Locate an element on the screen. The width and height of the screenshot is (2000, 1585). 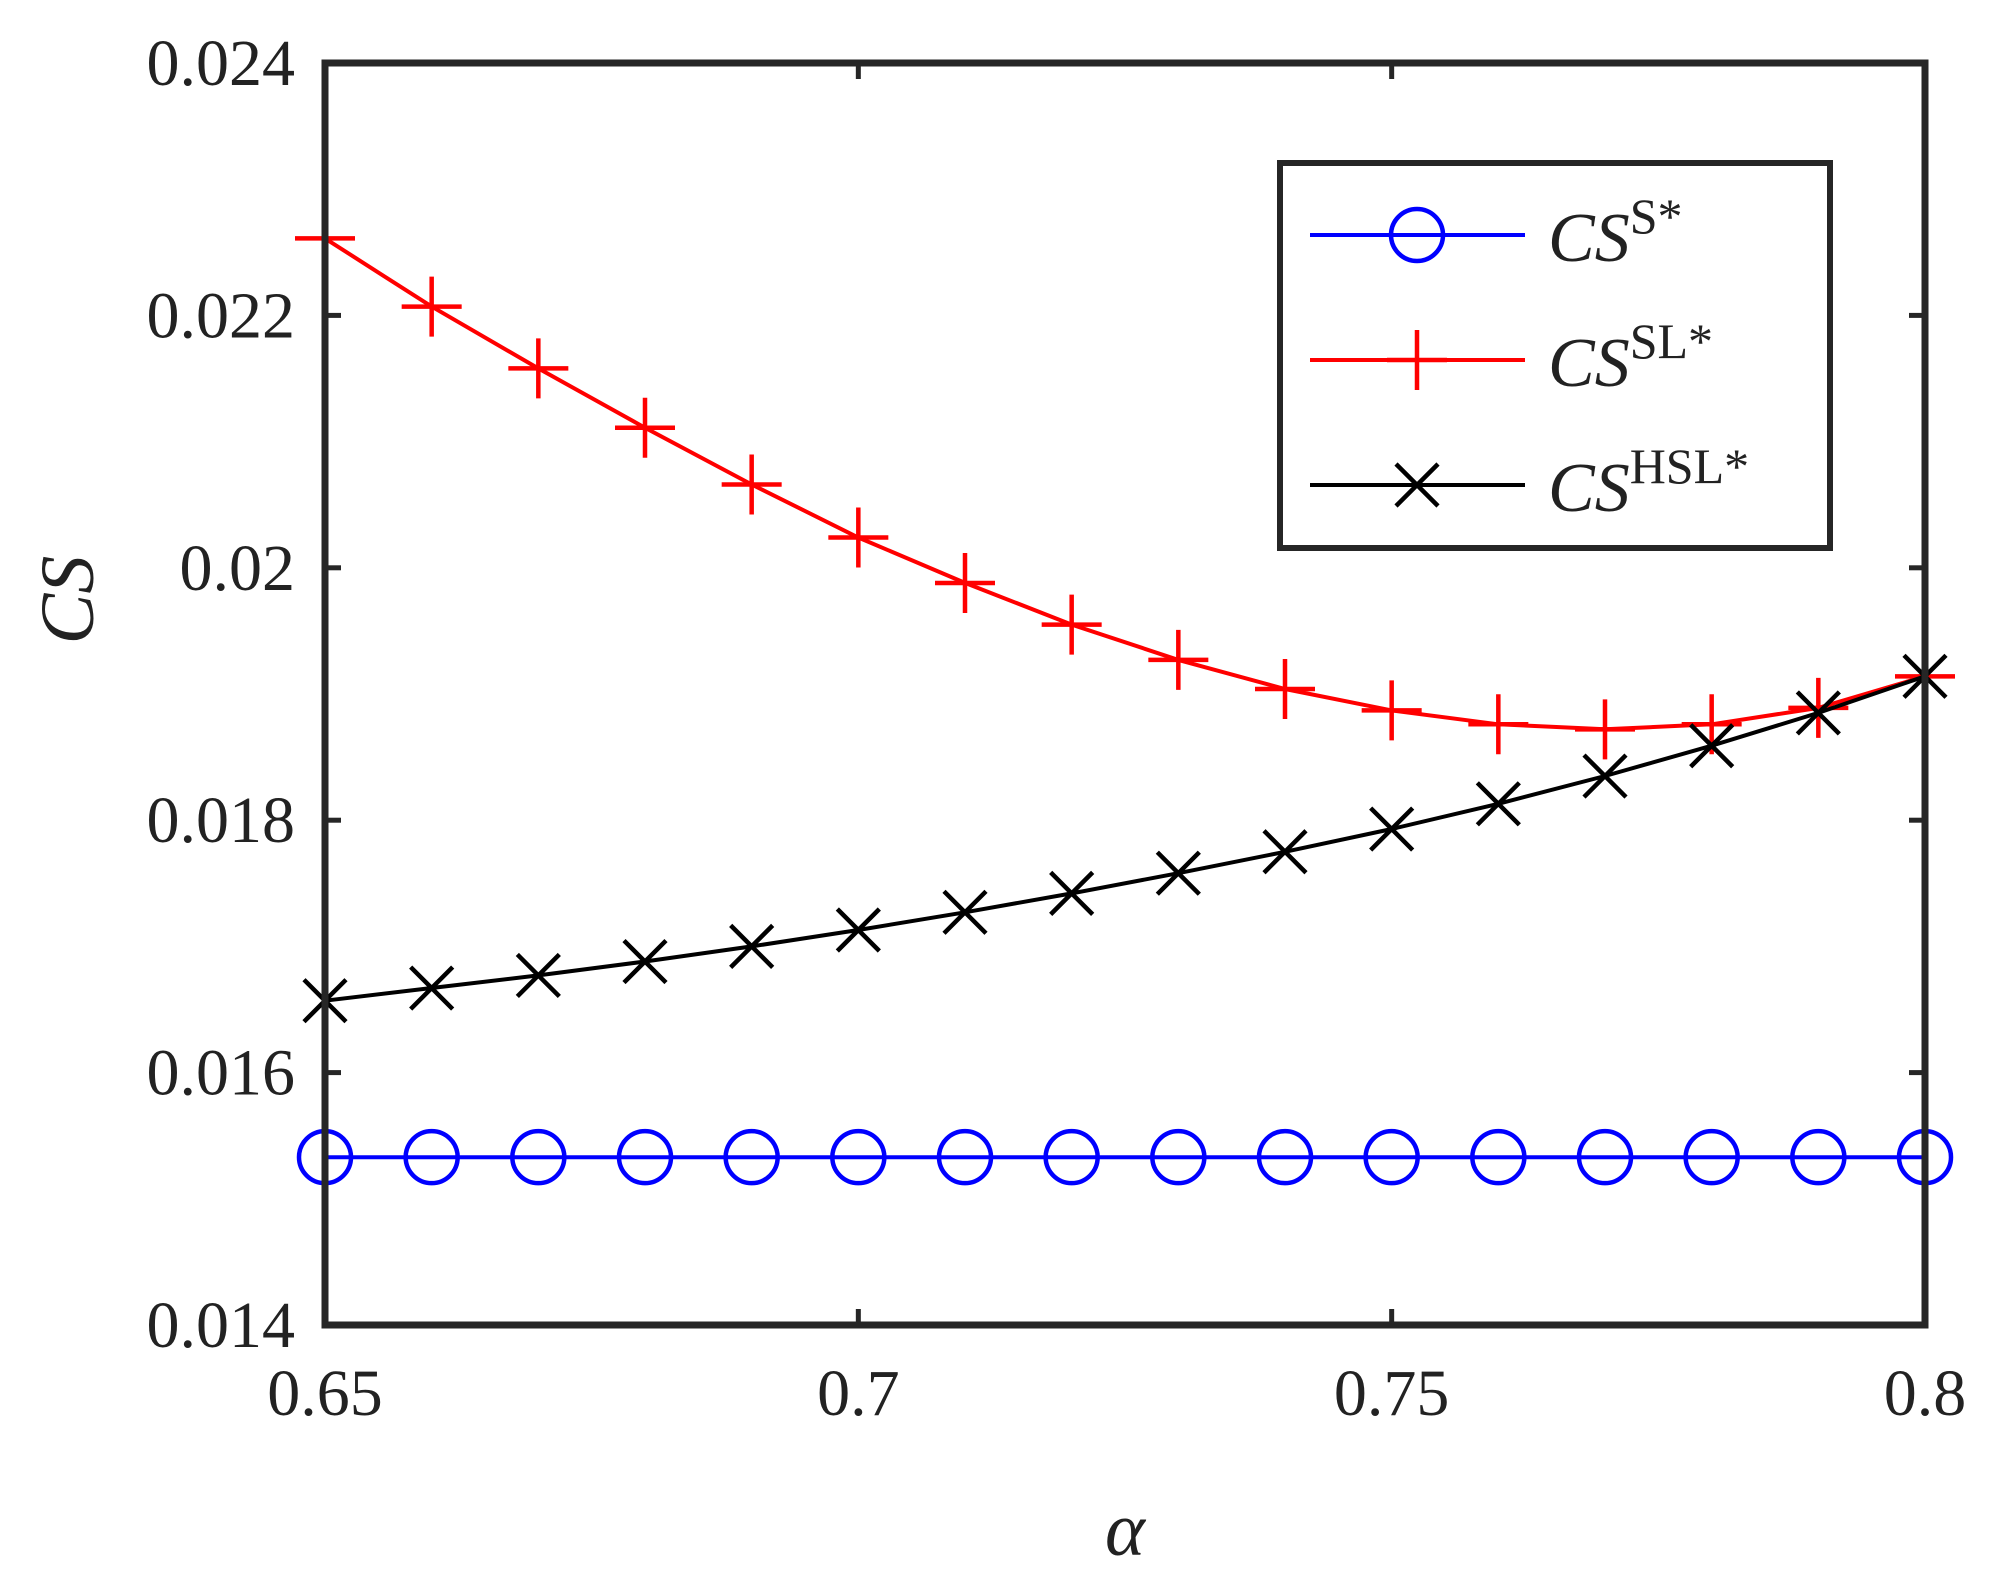
x-tick-label: 0.8 is located at coordinates (1925, 1393).